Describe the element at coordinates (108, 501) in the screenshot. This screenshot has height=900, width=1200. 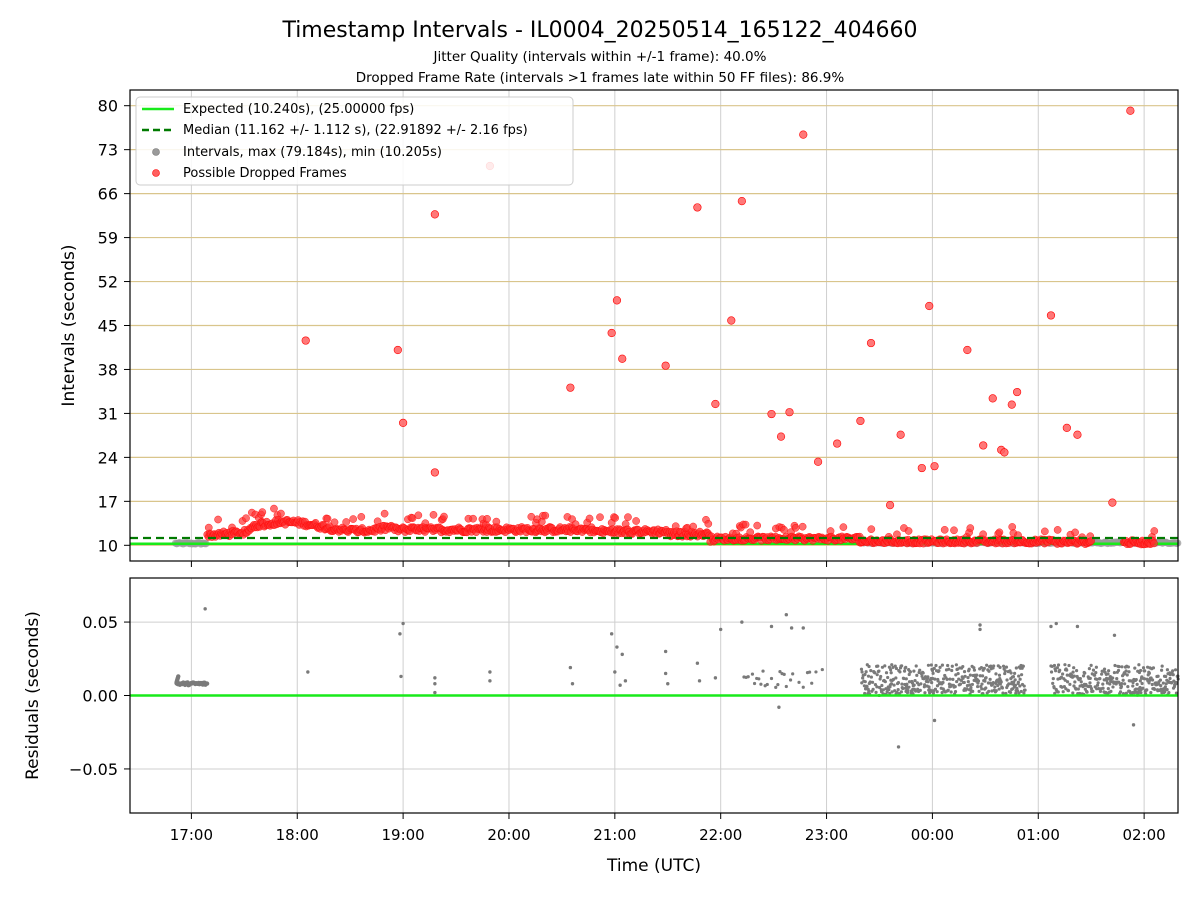
I see `intervals-y-tick-label: 17` at that location.